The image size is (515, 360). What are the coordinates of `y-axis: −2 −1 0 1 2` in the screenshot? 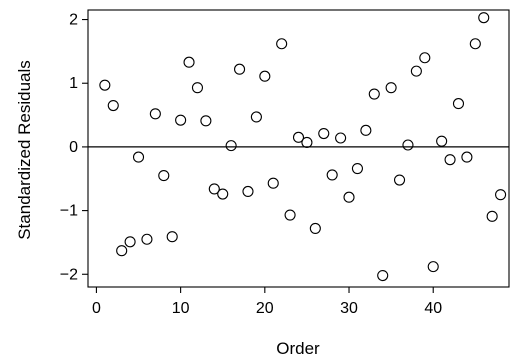 It's located at (74, 147).